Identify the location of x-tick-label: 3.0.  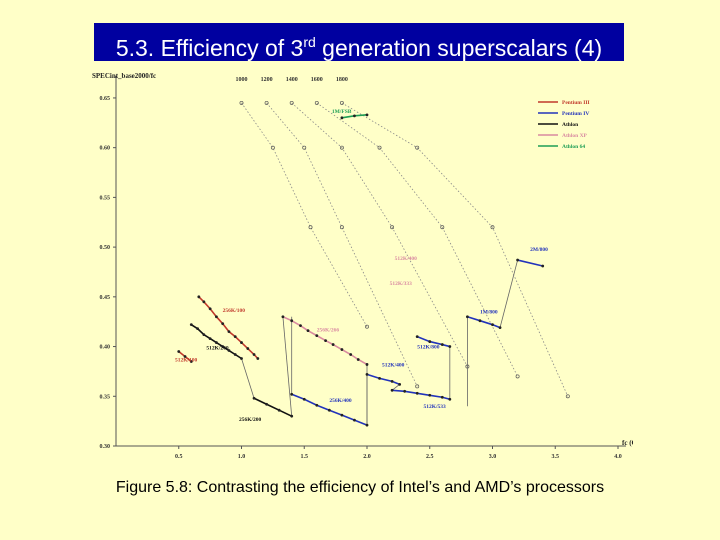
(493, 457).